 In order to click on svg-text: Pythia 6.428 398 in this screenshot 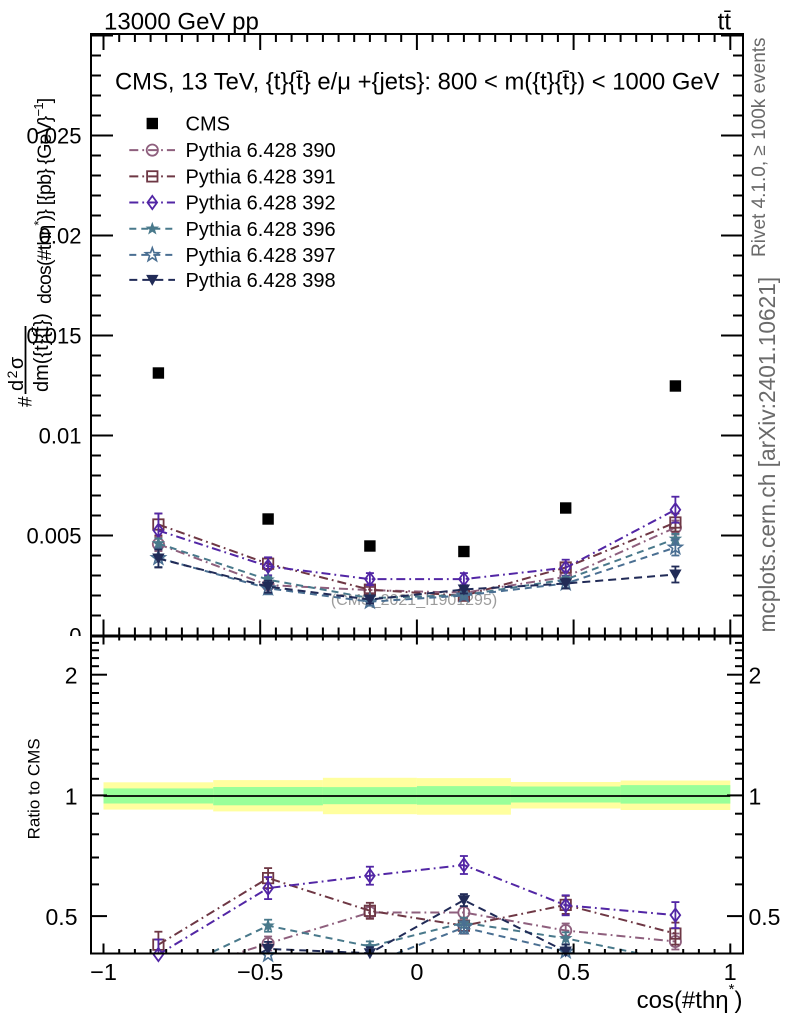, I will do `click(261, 281)`.